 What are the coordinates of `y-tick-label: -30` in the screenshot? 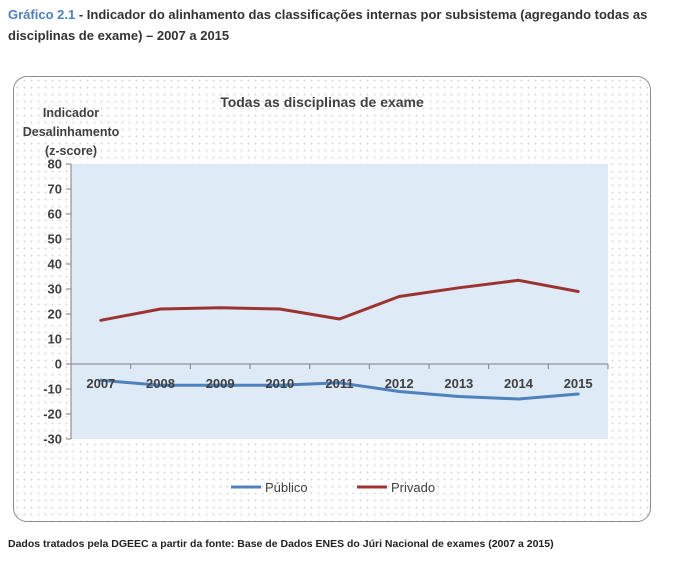 It's located at (52, 439).